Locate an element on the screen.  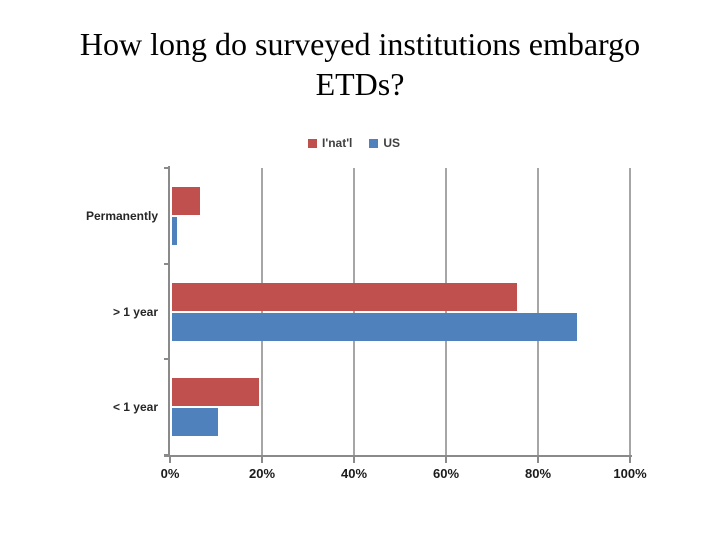
category-label-1year: > 1 year is located at coordinates (135, 311).